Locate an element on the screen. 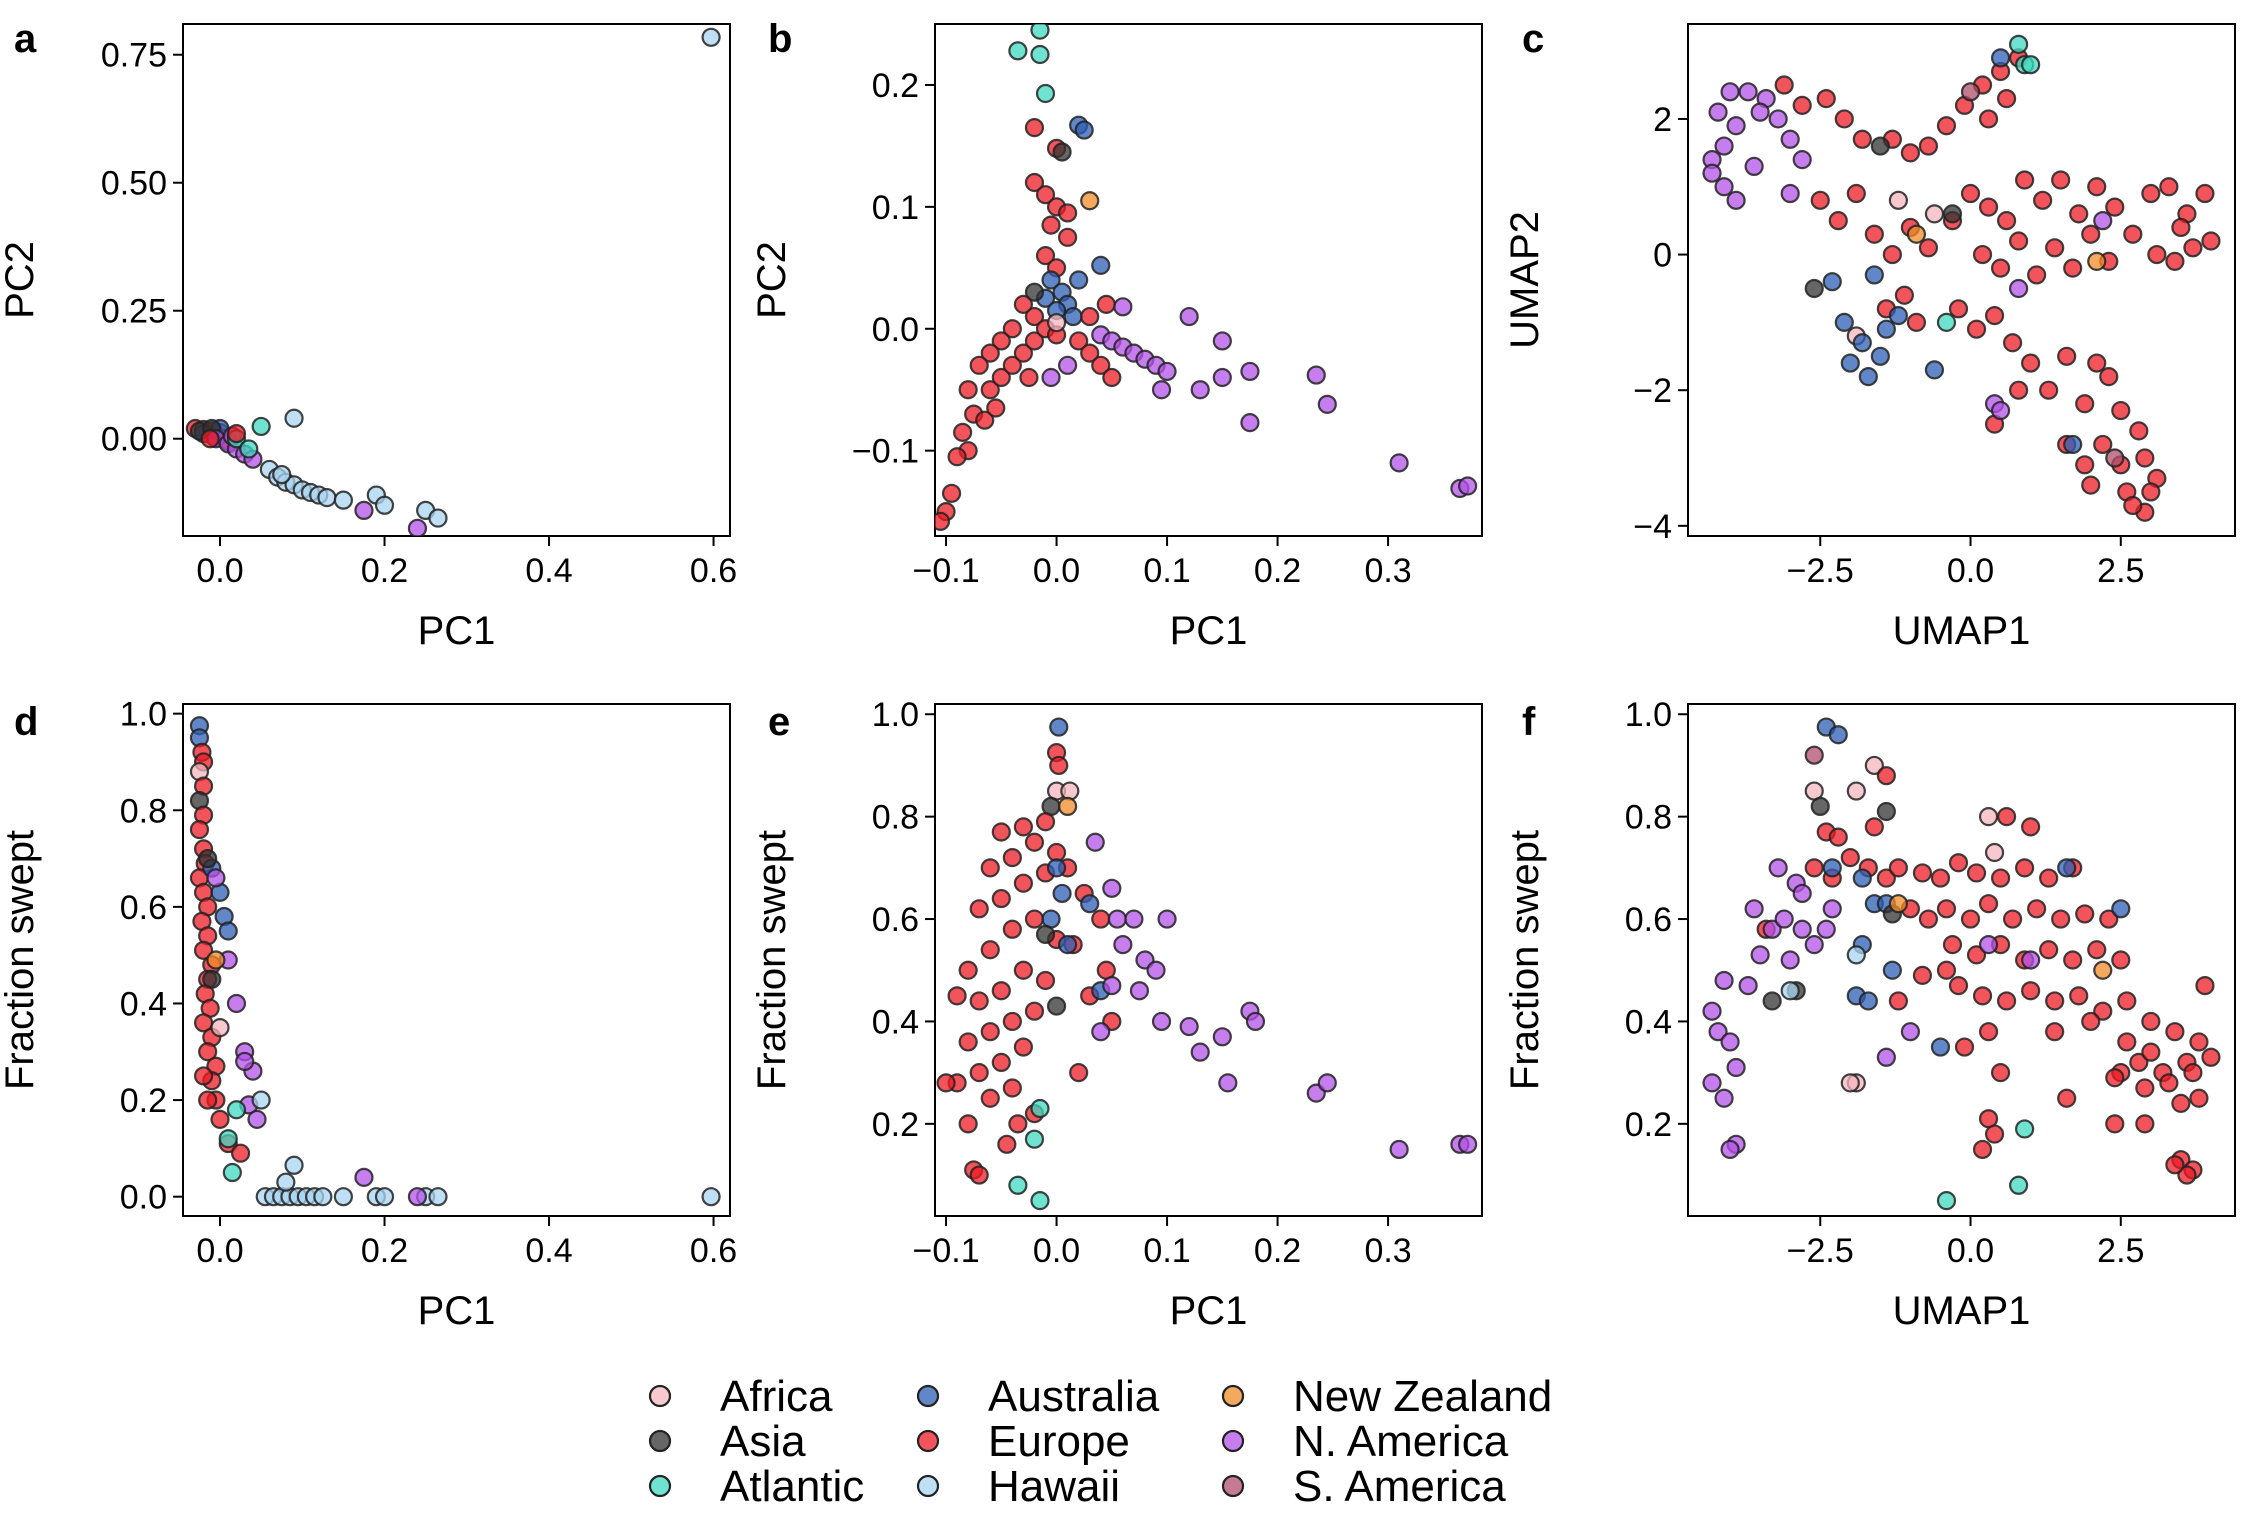 The width and height of the screenshot is (2250, 1538). y-tick-label: 0.2 is located at coordinates (895, 86).